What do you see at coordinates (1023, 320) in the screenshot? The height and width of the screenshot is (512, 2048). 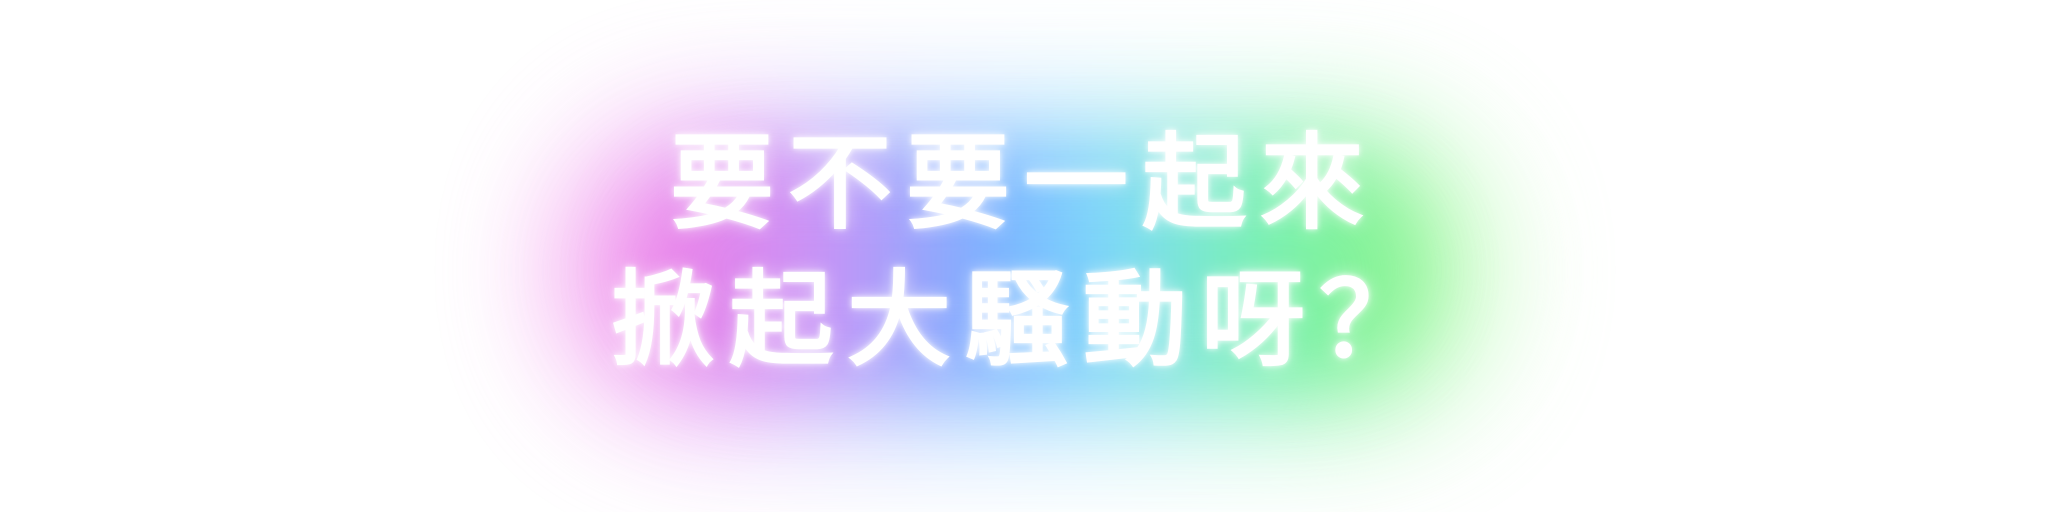 I see `caption-line-2: 掀起大騷動呀？` at bounding box center [1023, 320].